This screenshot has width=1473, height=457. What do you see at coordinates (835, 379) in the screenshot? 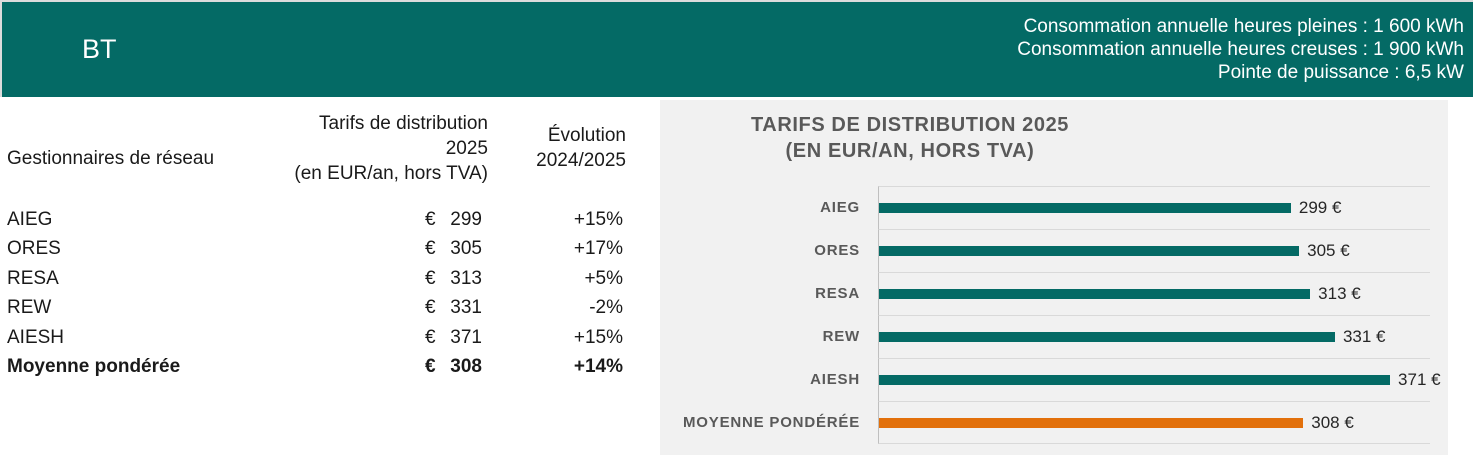
I see `chart-category-label: AIESH` at bounding box center [835, 379].